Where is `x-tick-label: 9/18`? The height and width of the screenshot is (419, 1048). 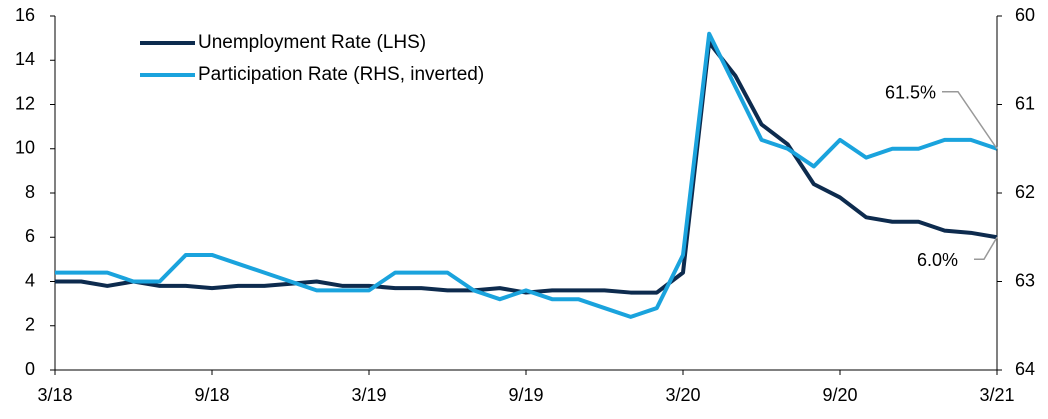
x-tick-label: 9/18 is located at coordinates (211, 395).